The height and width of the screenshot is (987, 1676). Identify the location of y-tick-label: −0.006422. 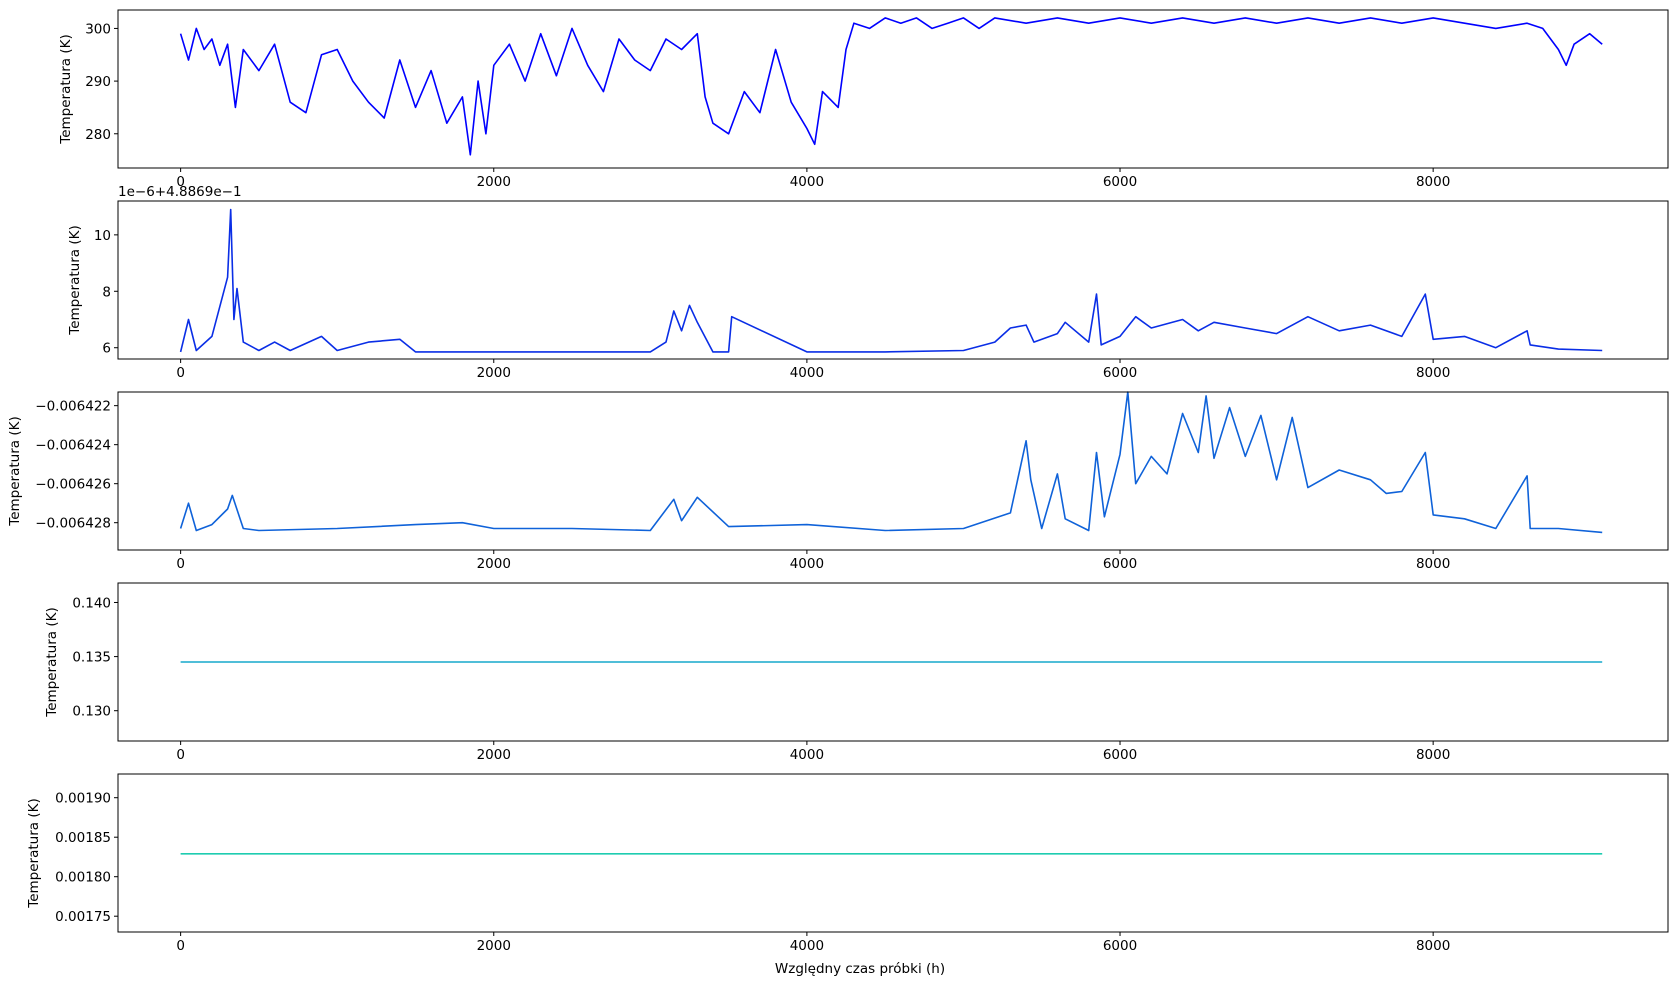
(73, 407).